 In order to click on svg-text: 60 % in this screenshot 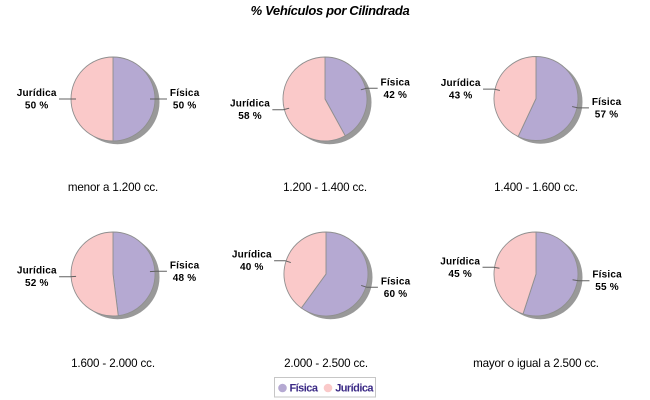, I will do `click(396, 294)`.